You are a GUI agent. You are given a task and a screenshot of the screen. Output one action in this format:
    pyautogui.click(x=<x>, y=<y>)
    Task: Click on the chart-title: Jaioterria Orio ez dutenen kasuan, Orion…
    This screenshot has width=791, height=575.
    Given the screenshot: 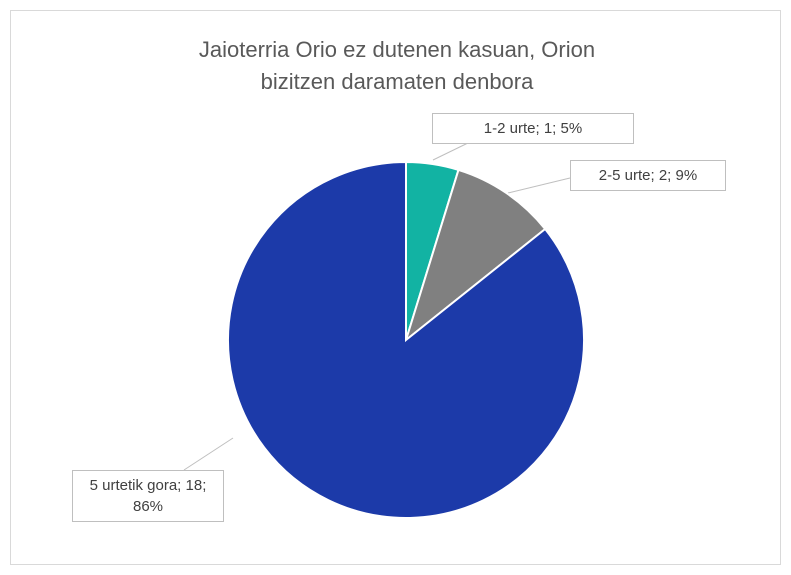 What is the action you would take?
    pyautogui.click(x=397, y=65)
    